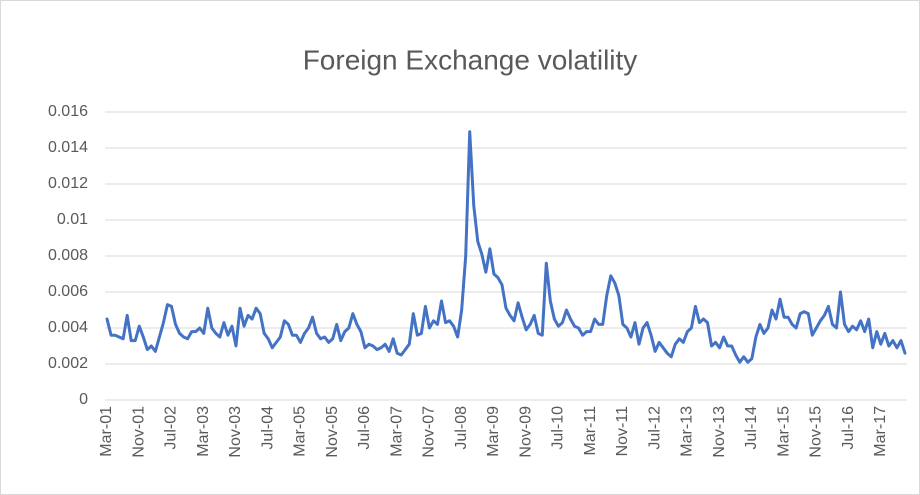  Describe the element at coordinates (687, 431) in the screenshot. I see `x-tick-label: Mar-13` at that location.